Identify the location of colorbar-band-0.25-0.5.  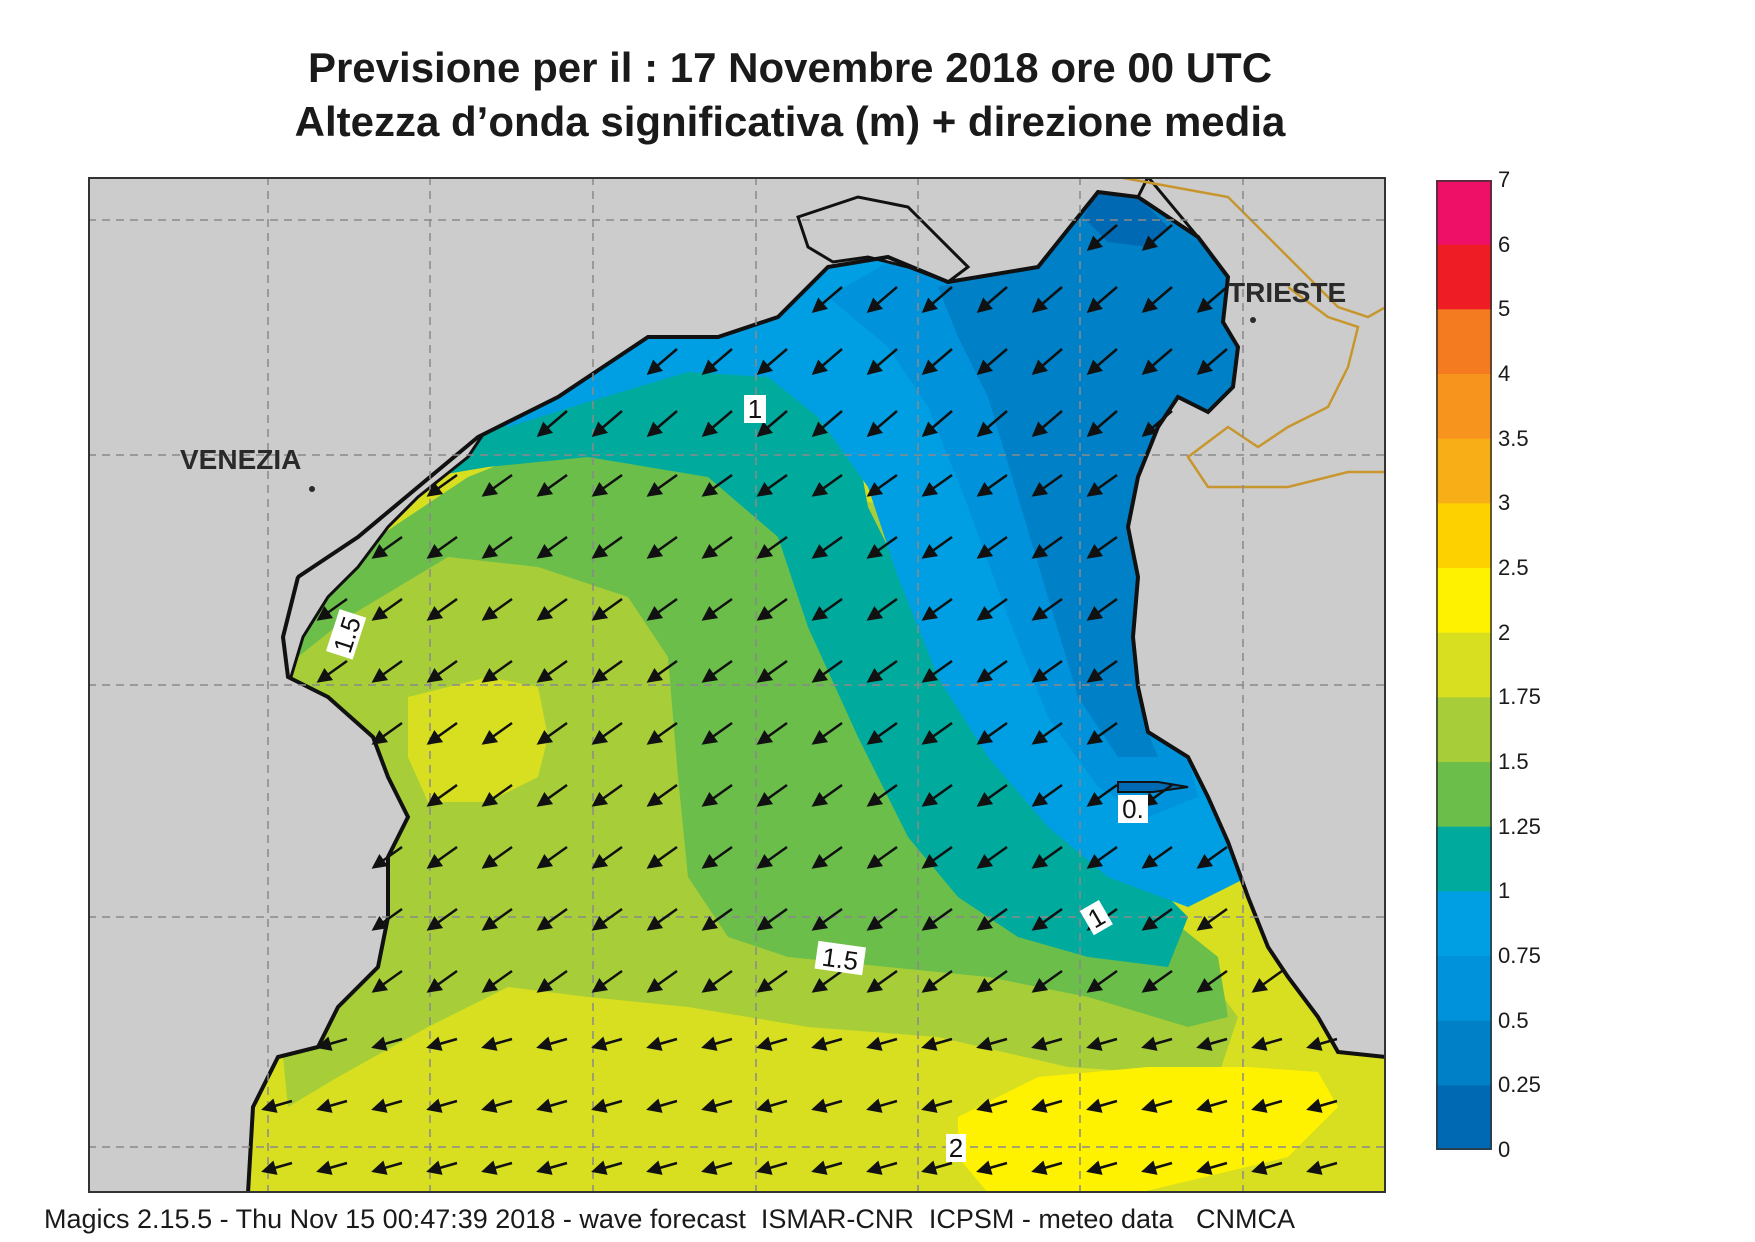
(1464, 1053).